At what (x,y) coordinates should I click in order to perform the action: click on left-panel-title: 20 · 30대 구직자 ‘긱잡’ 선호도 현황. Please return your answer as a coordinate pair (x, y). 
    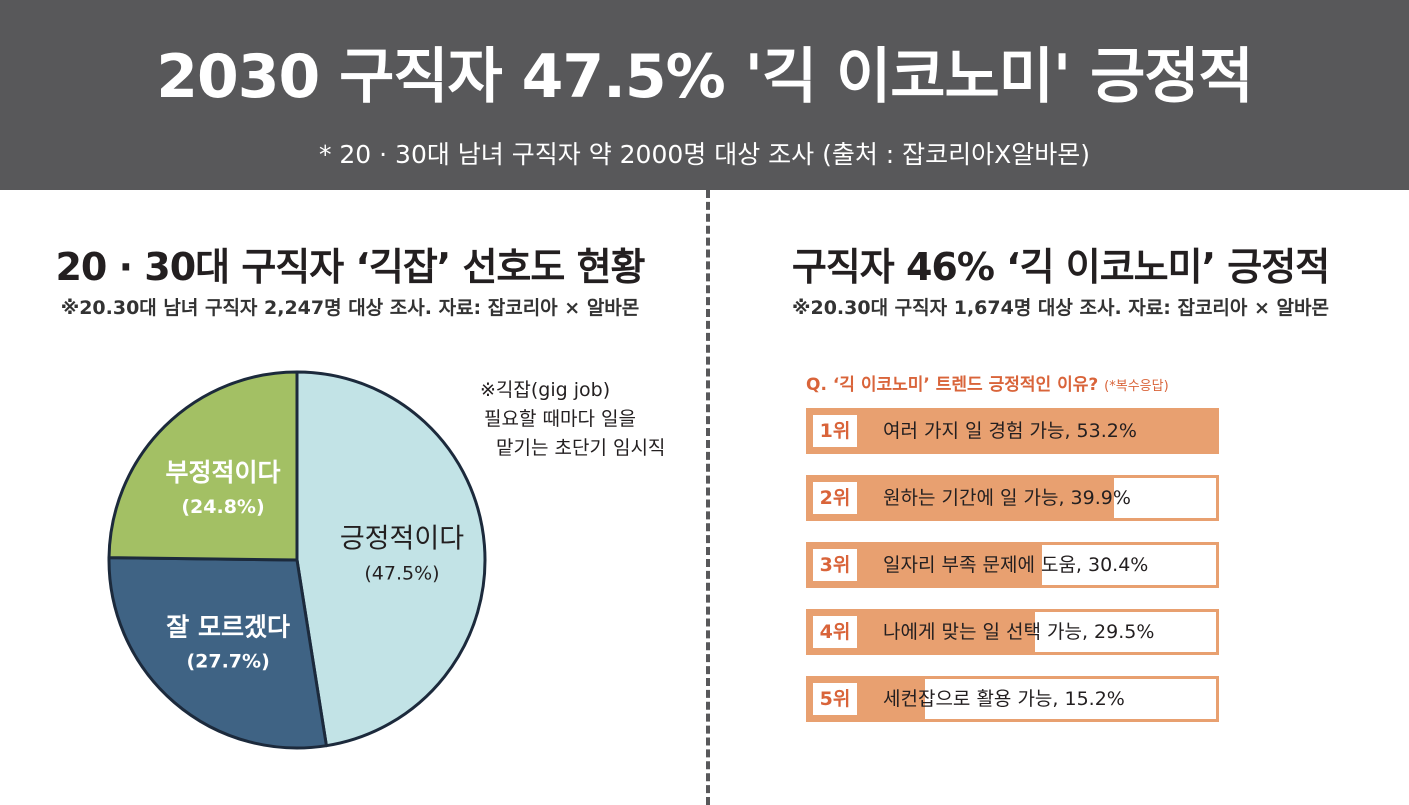
    Looking at the image, I should click on (350, 267).